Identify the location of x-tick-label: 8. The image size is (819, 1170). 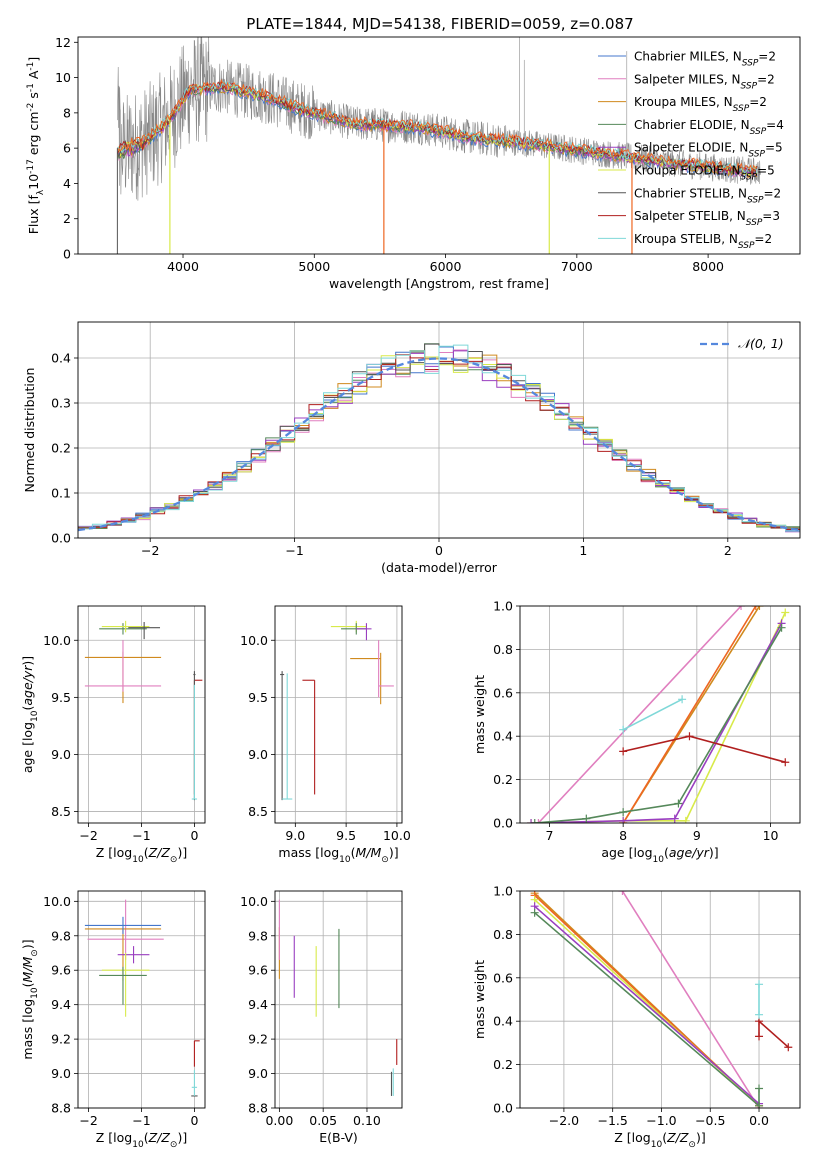
(623, 835).